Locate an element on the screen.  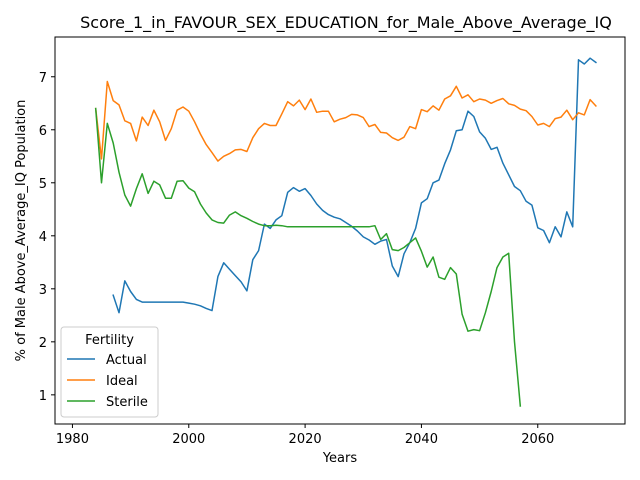
y-axis: 1 2 3 4 5 6 7 is located at coordinates (47, 237).